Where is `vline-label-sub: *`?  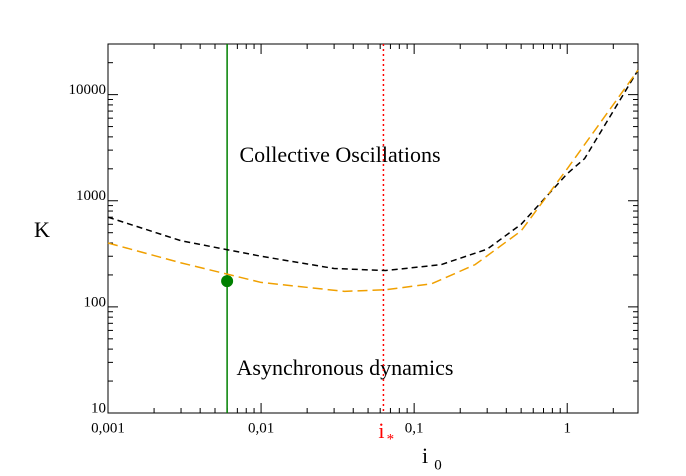 vline-label-sub: * is located at coordinates (391, 439).